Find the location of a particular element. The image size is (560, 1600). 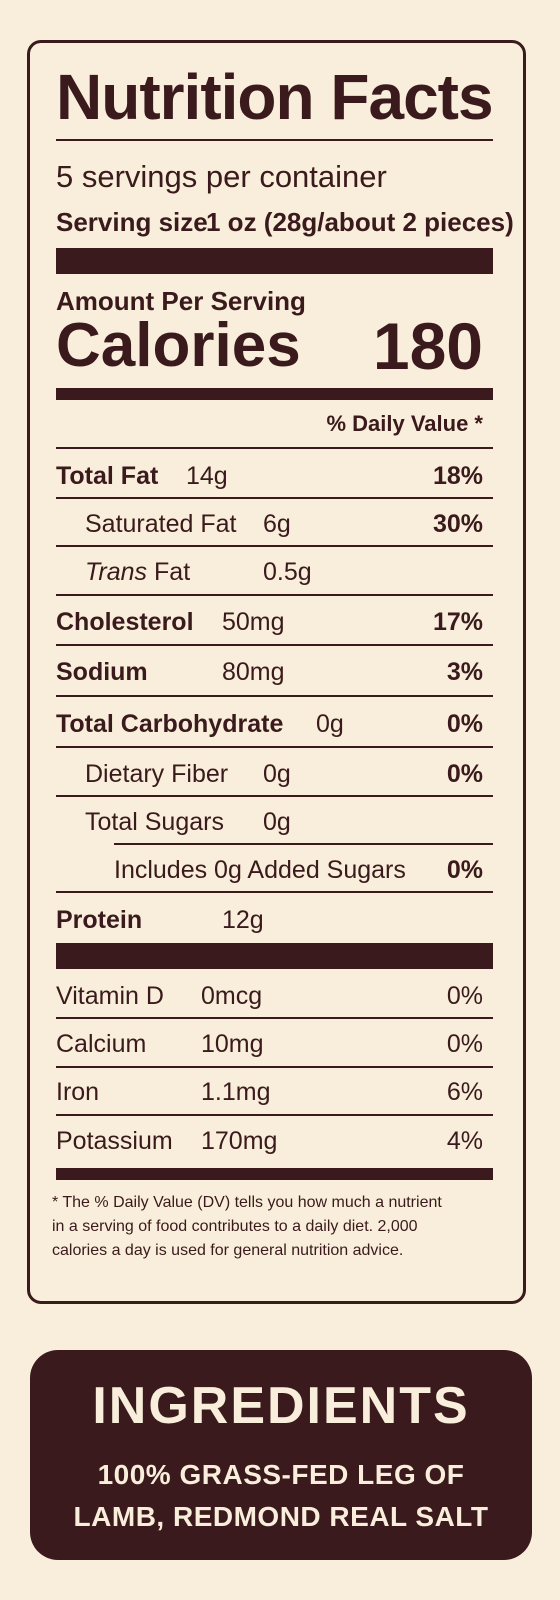

amount-per-serving: Amount Per Serving is located at coordinates (181, 301).